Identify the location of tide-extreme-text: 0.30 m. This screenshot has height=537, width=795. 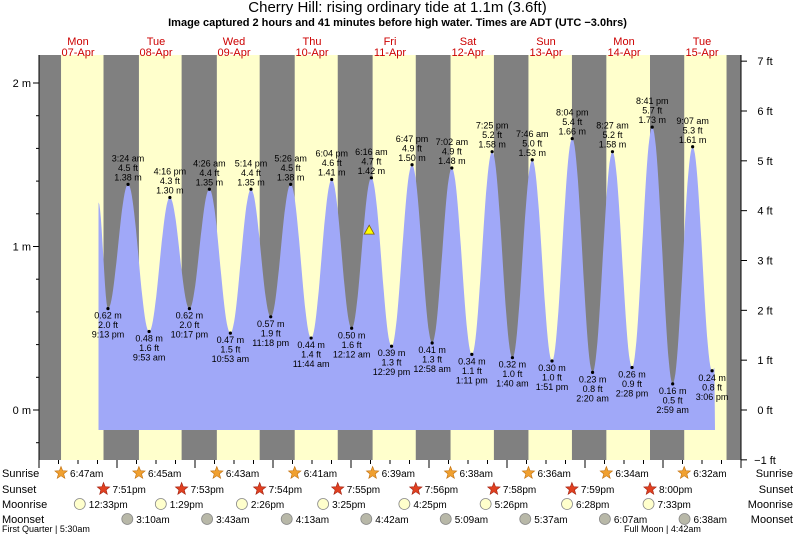
(552, 368).